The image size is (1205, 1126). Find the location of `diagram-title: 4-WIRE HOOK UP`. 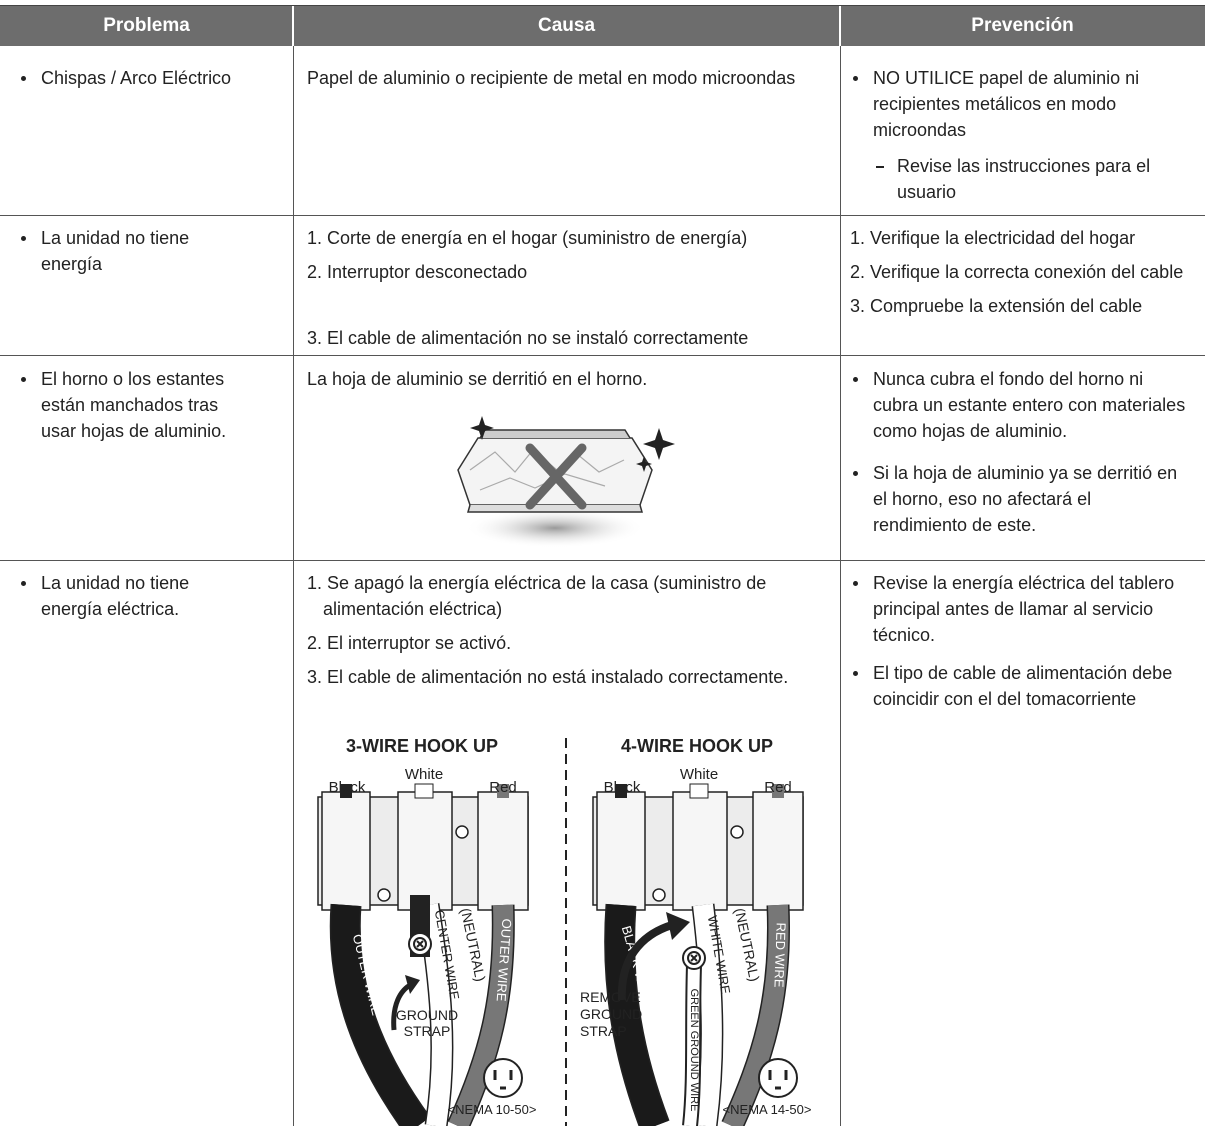

diagram-title: 4-WIRE HOOK UP is located at coordinates (697, 746).